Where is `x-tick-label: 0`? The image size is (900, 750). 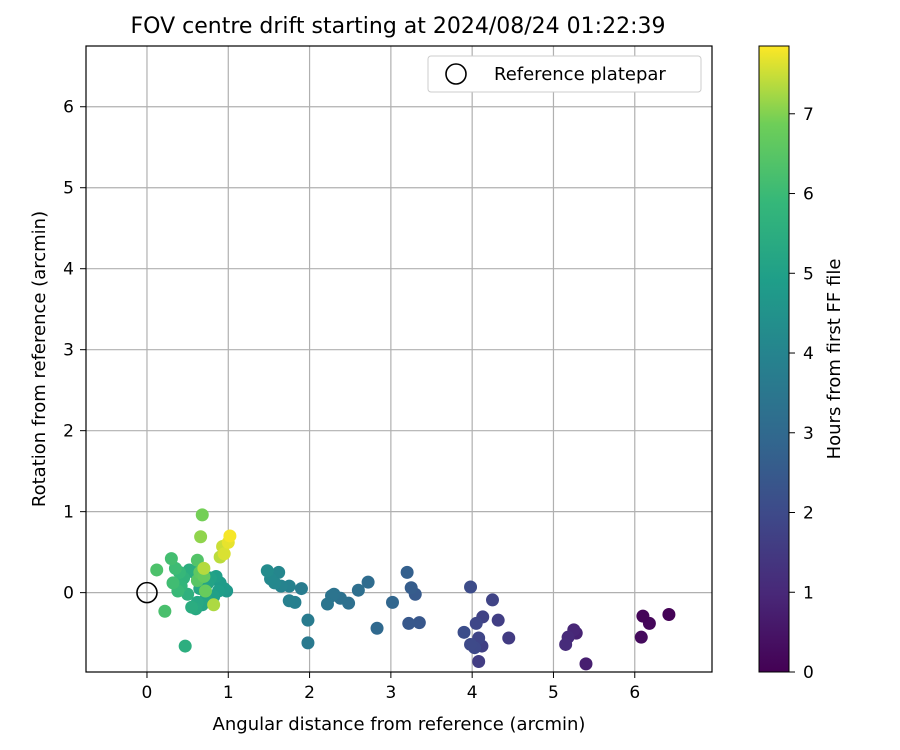
x-tick-label: 0 is located at coordinates (147, 693).